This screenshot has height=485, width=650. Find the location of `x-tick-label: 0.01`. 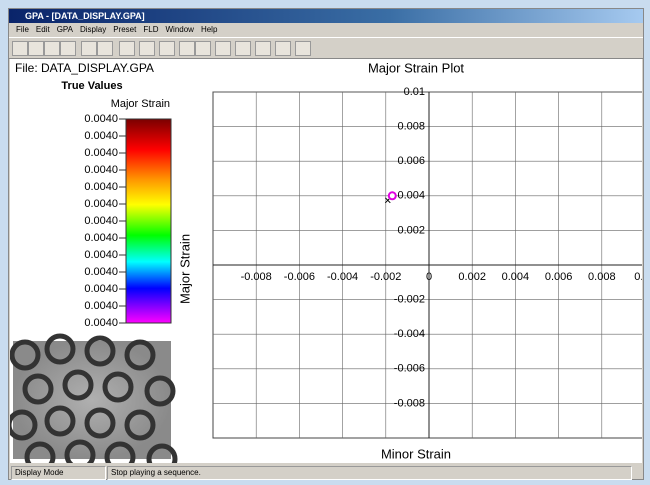

x-tick-label: 0.01 is located at coordinates (638, 277).